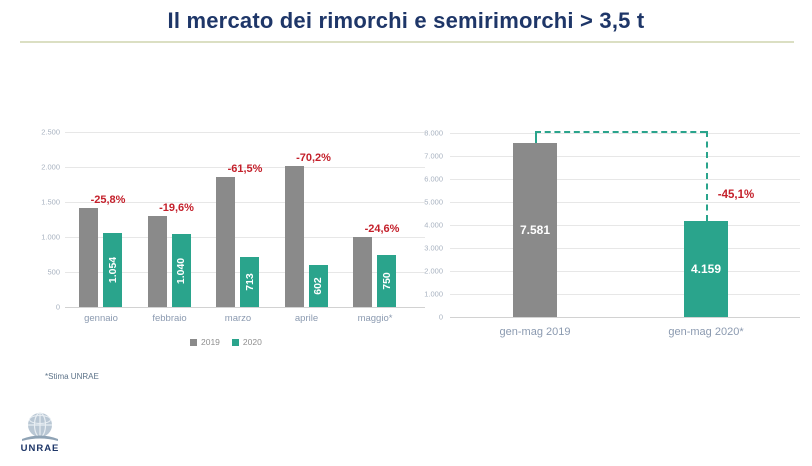  I want to click on bracket-line-left, so click(536, 137).